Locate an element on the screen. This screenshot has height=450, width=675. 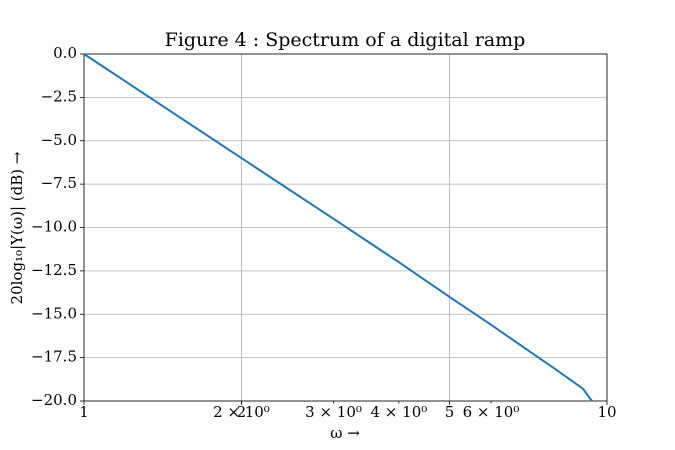
x-axis-label: ω → is located at coordinates (345, 433).